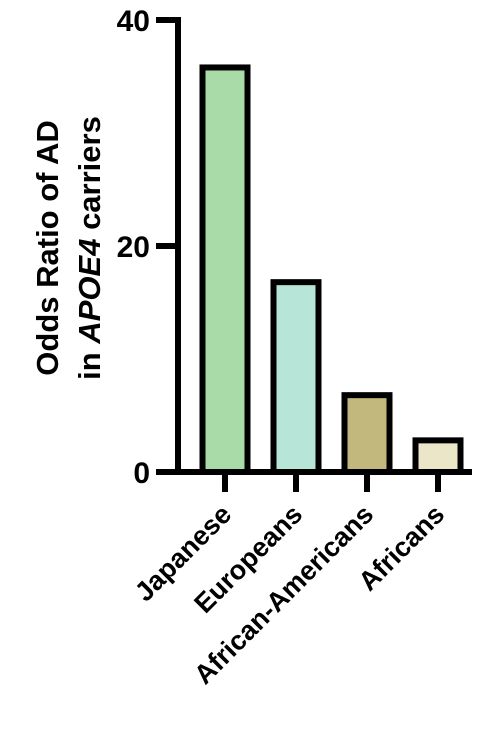 This screenshot has height=738, width=499. I want to click on y-tick-label-0: 0, so click(141, 473).